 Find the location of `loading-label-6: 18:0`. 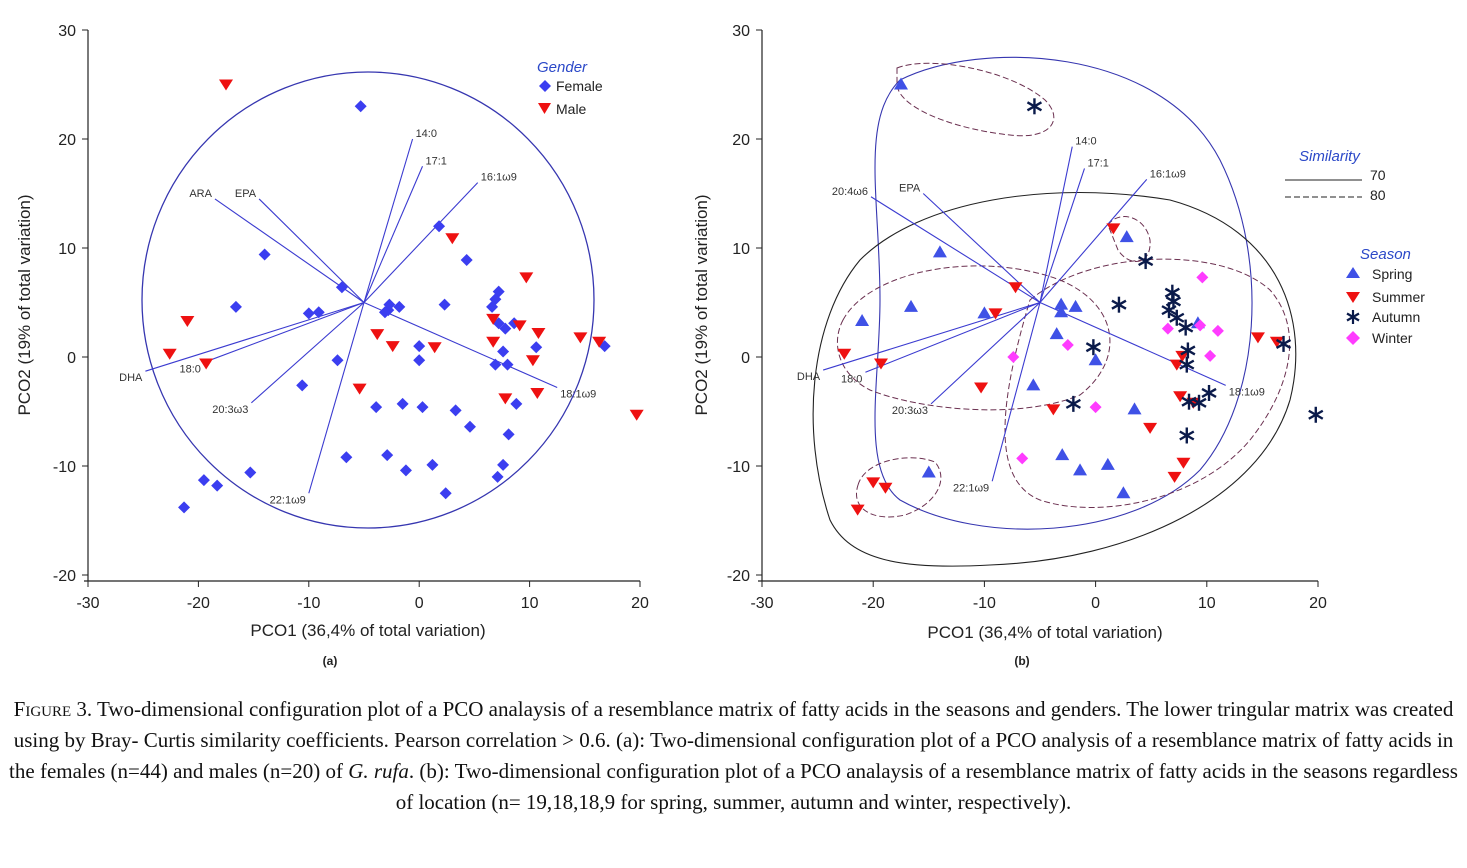

loading-label-6: 18:0 is located at coordinates (189, 369).